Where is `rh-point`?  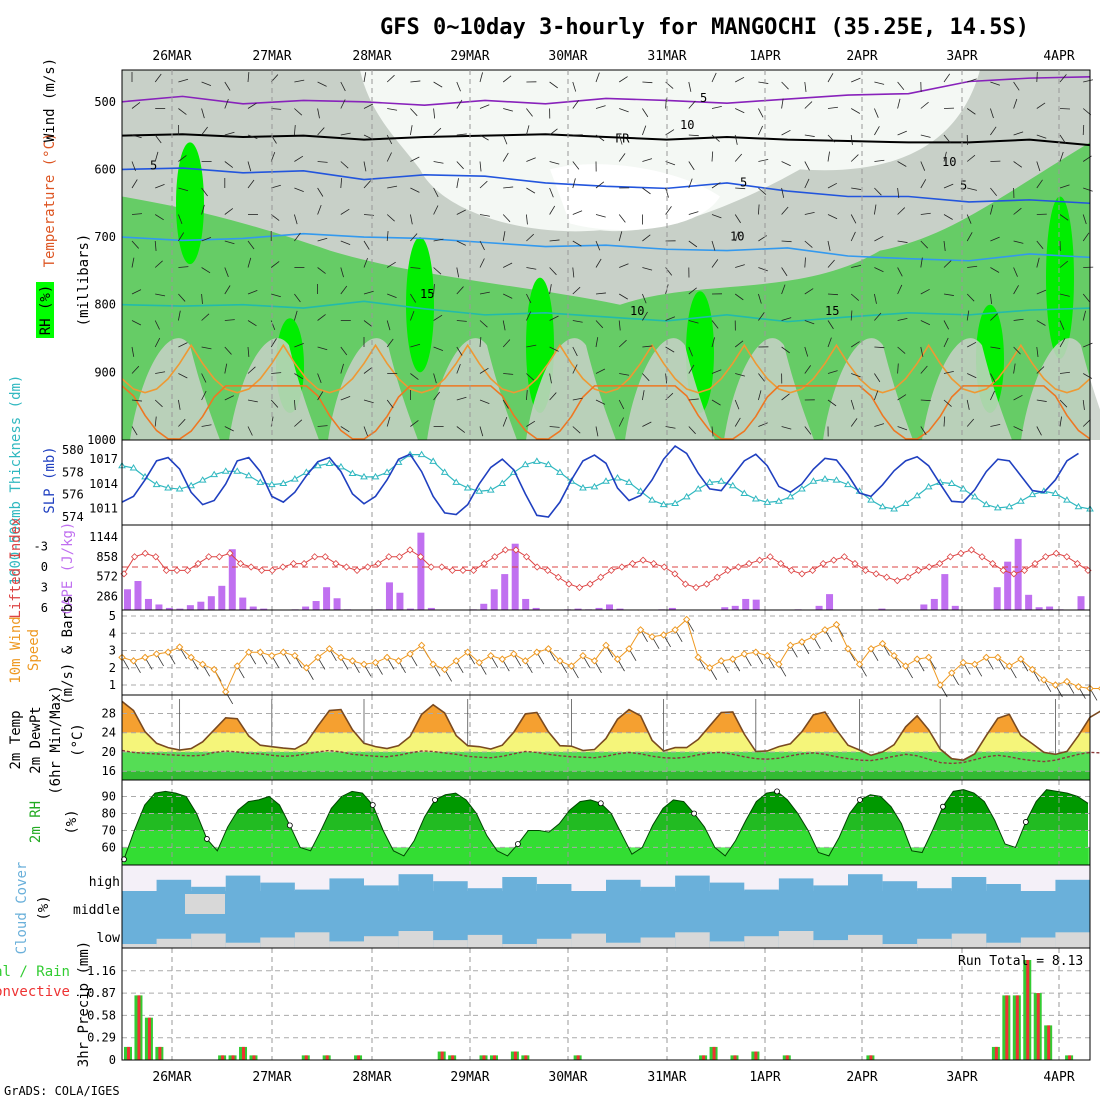 rh-point is located at coordinates (942, 806).